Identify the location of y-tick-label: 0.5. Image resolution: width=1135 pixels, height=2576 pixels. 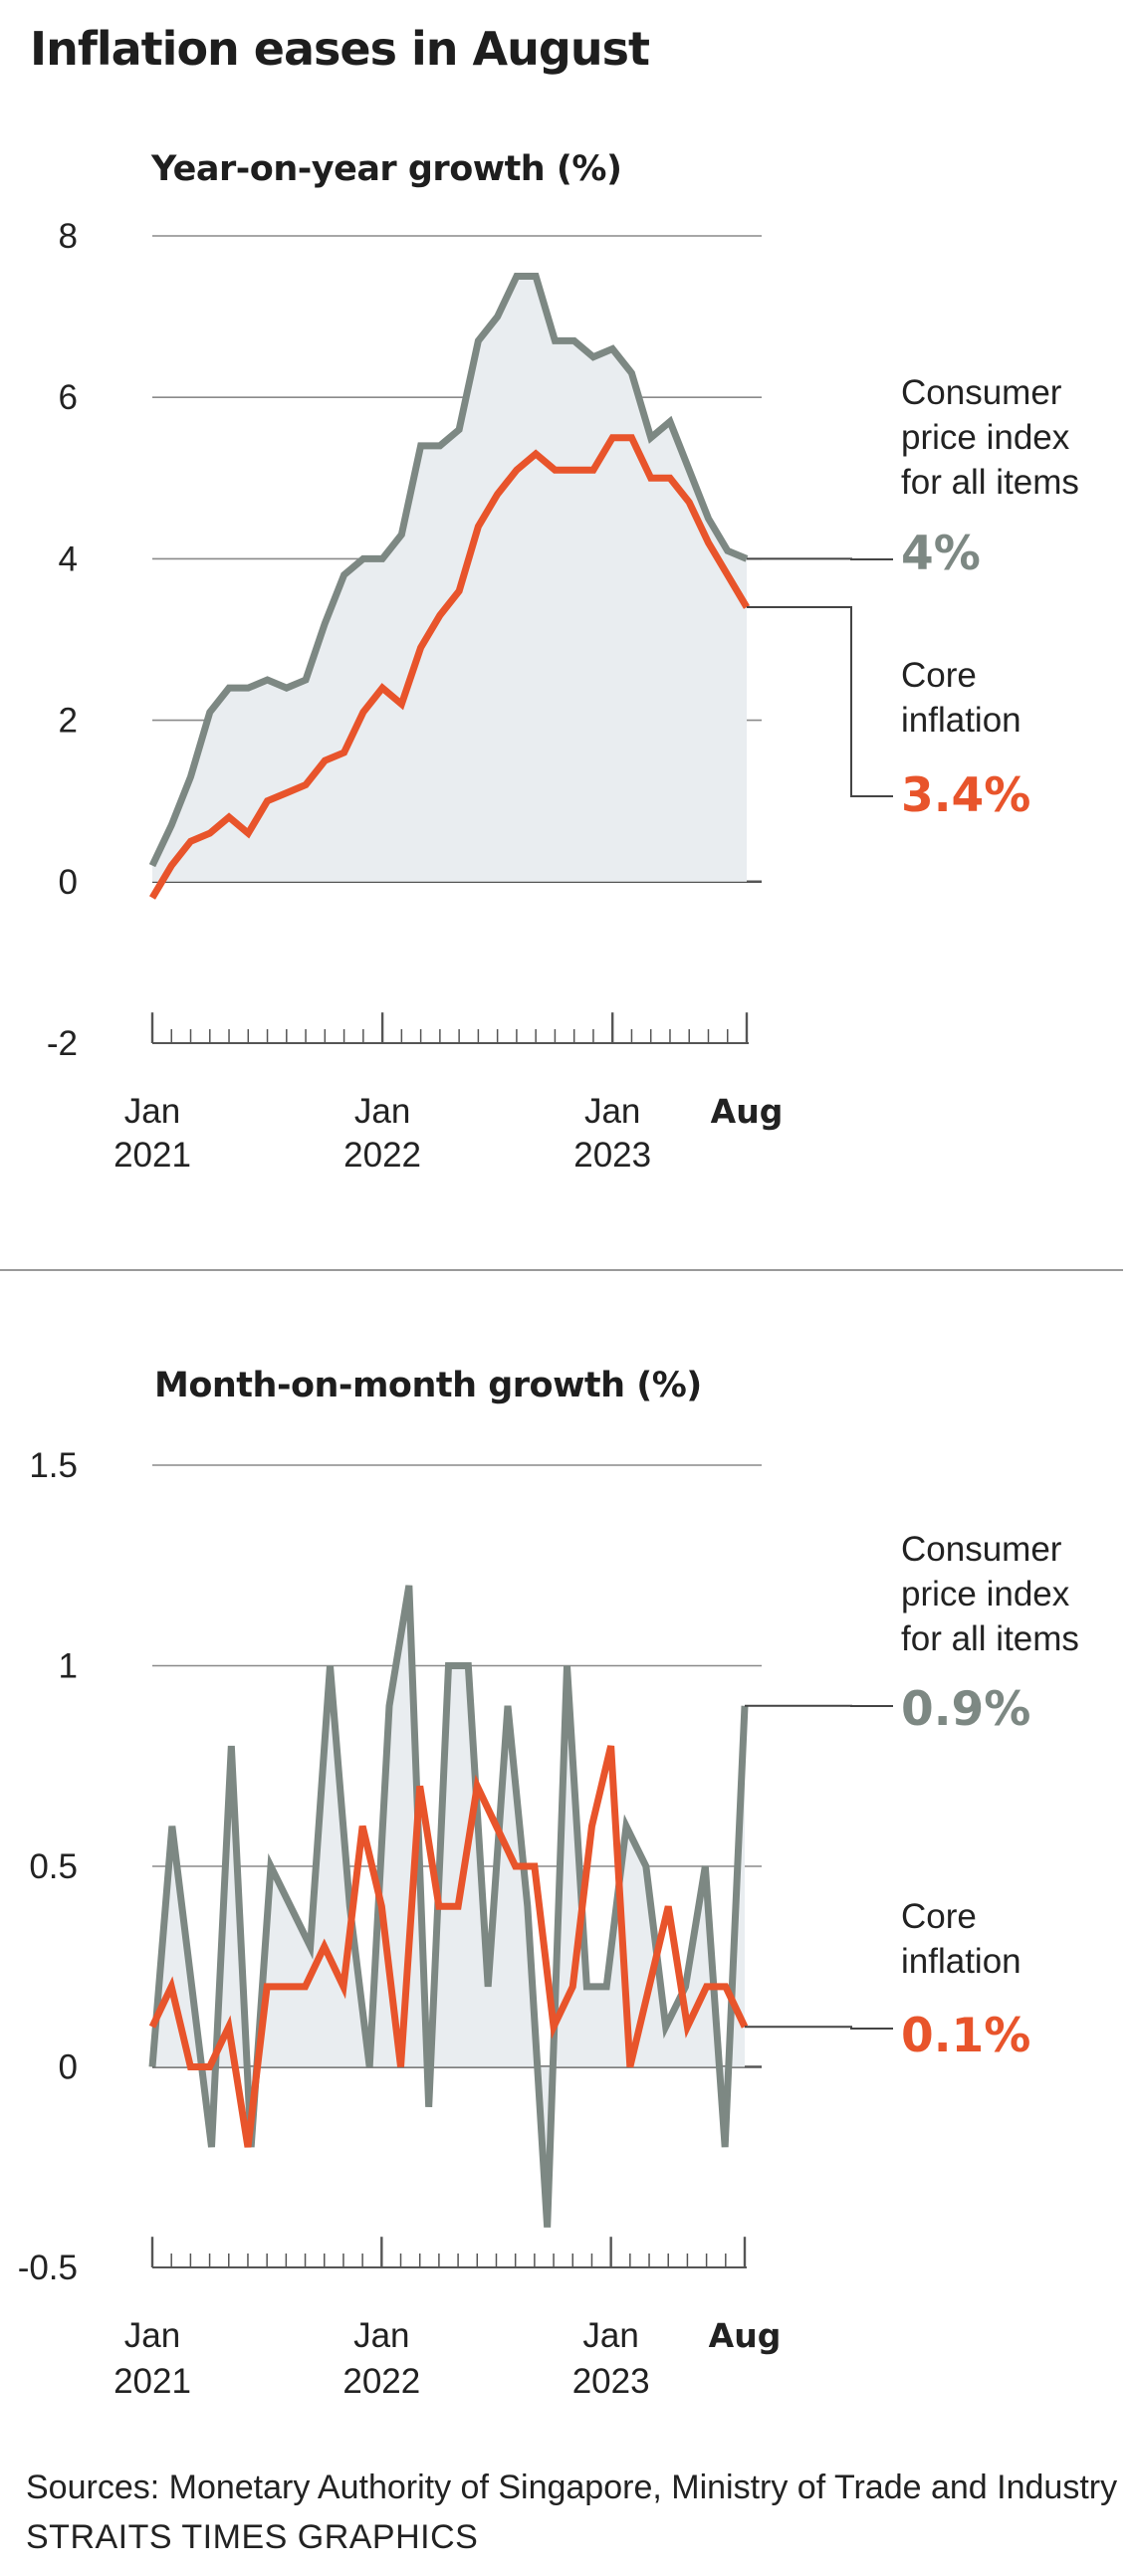
(53, 1866).